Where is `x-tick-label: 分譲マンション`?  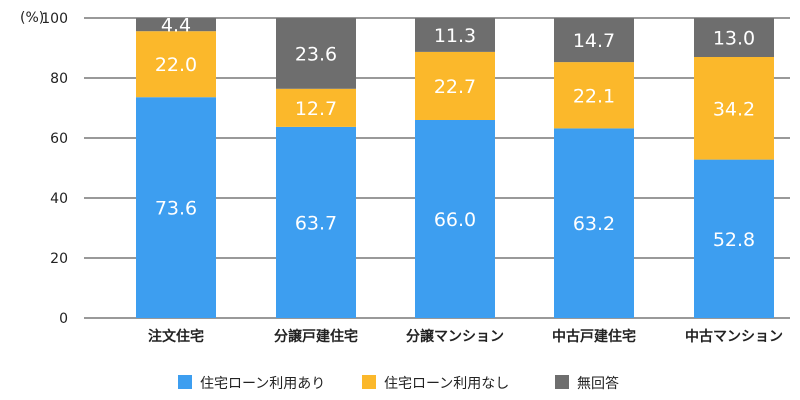 x-tick-label: 分譲マンション is located at coordinates (455, 336).